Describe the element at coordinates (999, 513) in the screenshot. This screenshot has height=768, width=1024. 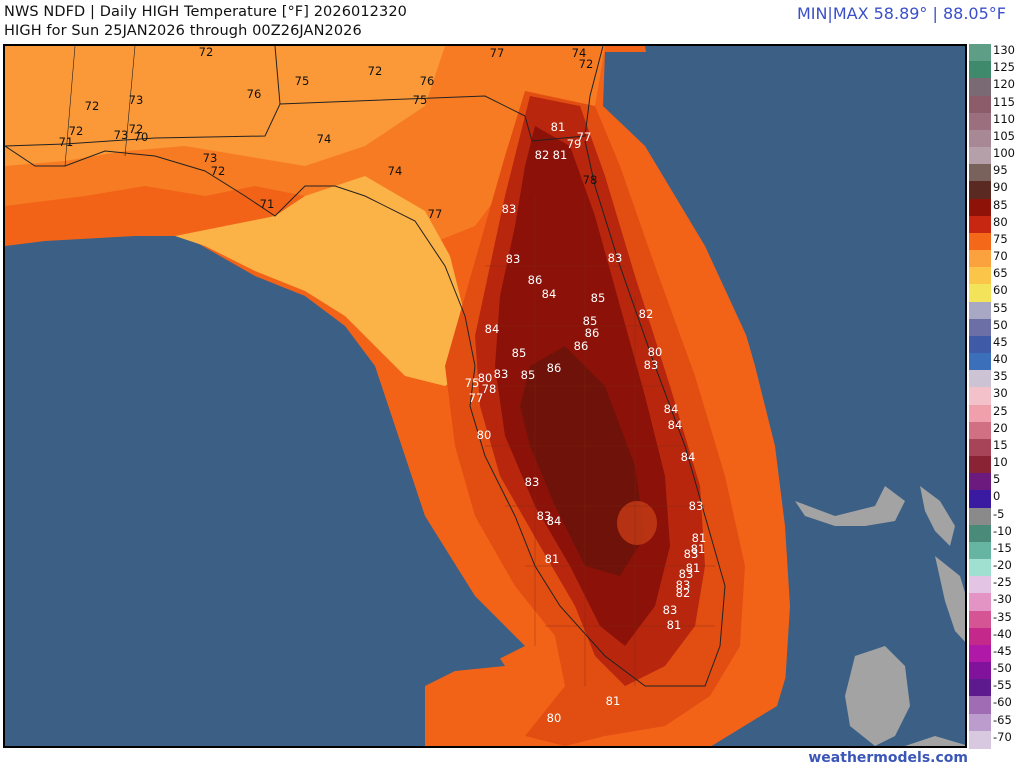
I see `colorbar-tick: -5` at that location.